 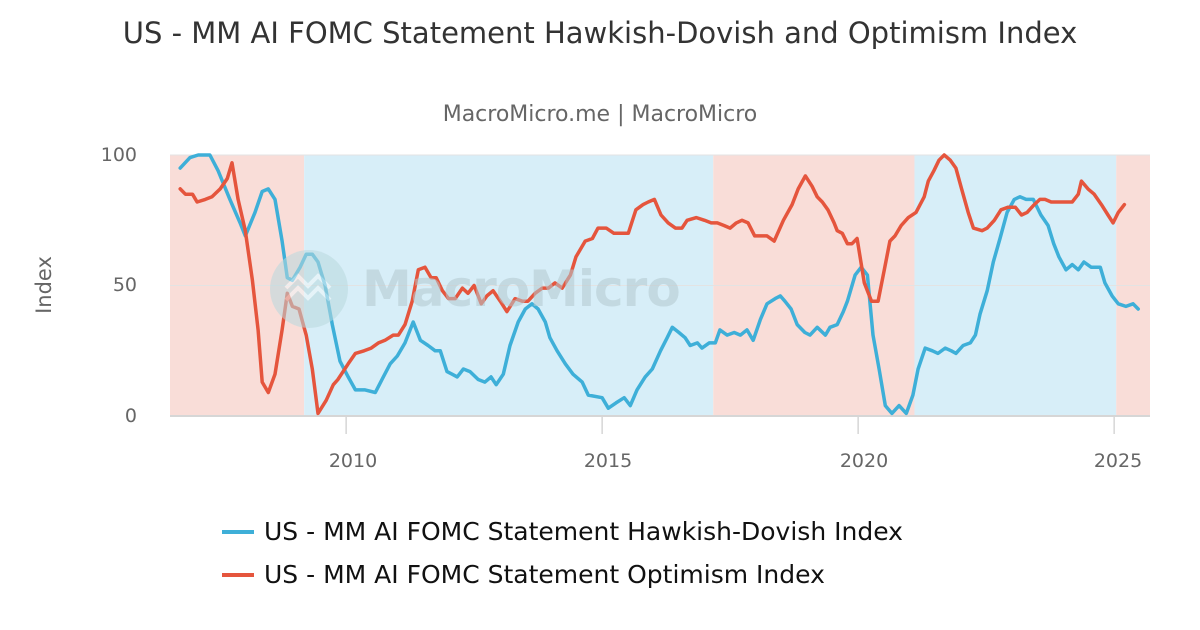 I want to click on legend-item-optimism: US - MM AI FOMC Statement Optimism Index, so click(x=562, y=574).